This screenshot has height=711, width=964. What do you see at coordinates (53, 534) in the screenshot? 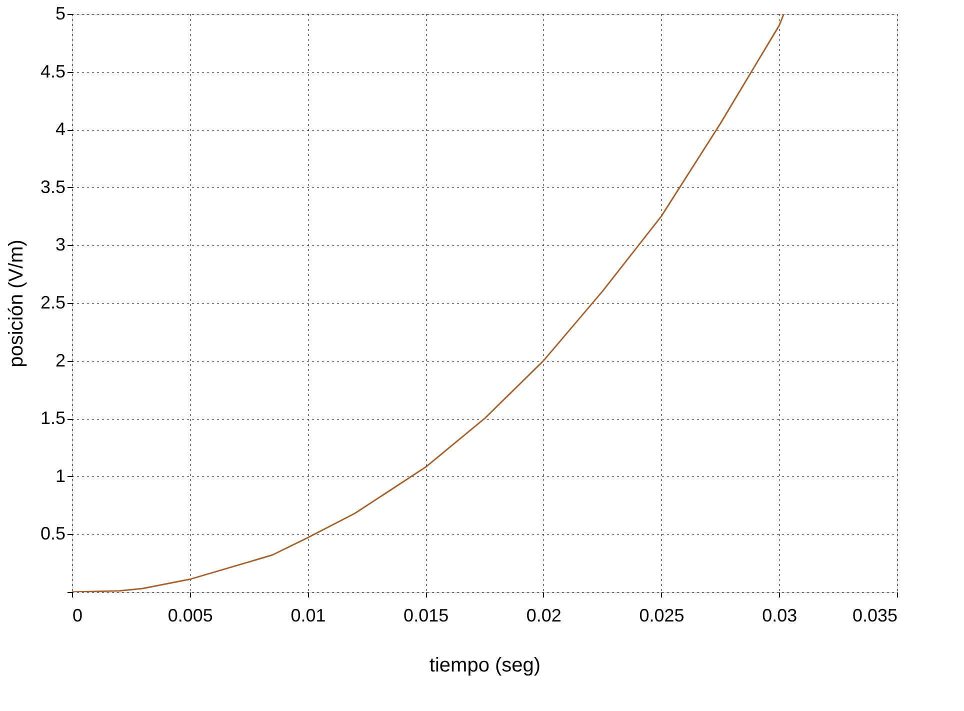
I see `y-tick-label: 0.5` at bounding box center [53, 534].